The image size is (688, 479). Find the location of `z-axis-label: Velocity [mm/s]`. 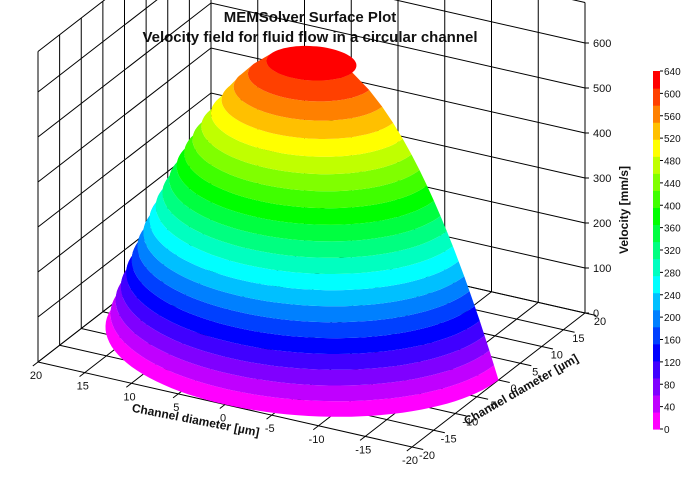

z-axis-label: Velocity [mm/s] is located at coordinates (624, 210).